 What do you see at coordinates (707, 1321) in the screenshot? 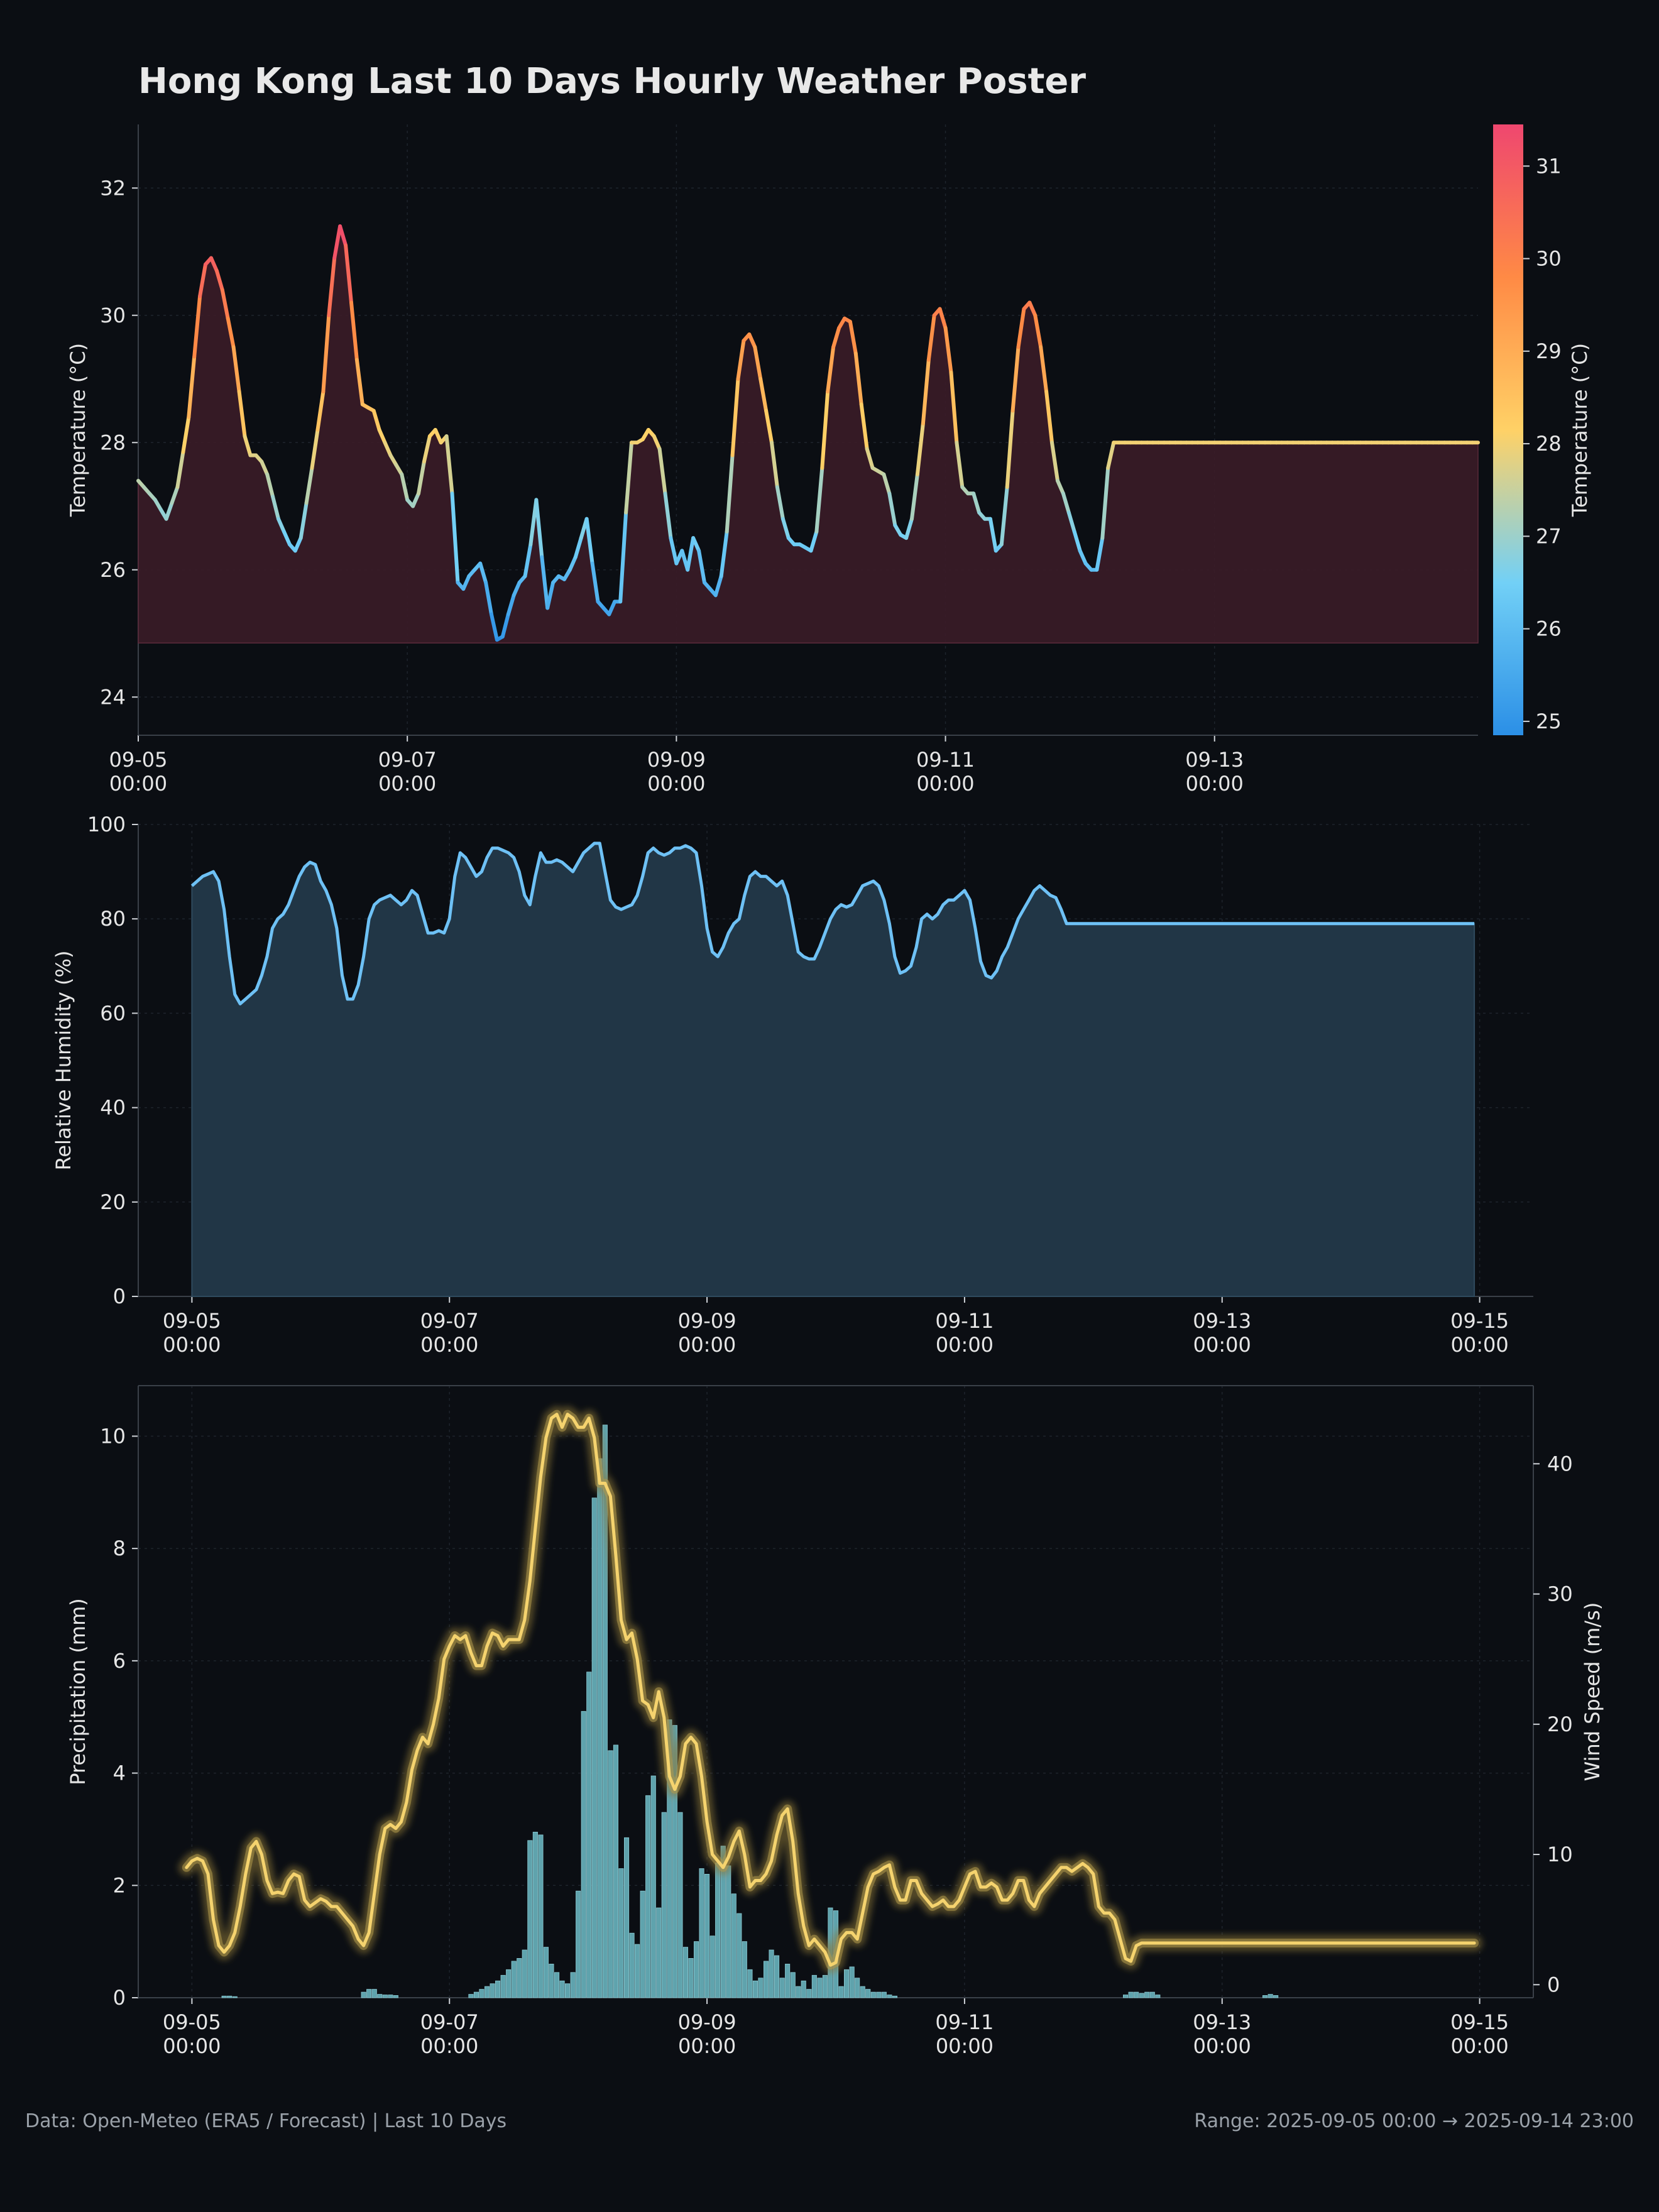
I see `x-tick-label-date: 09-09` at bounding box center [707, 1321].